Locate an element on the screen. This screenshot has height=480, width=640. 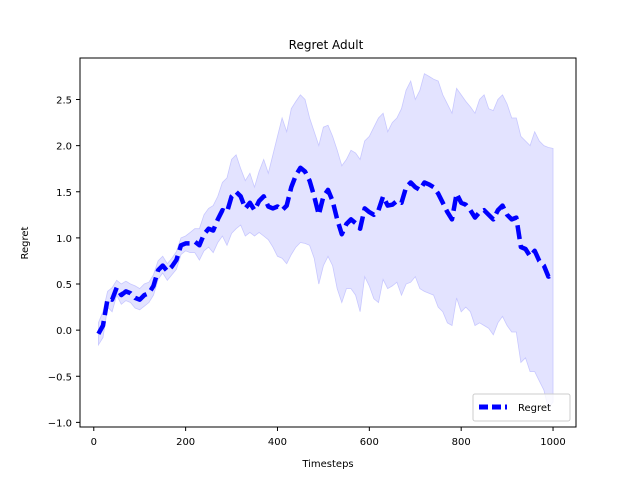
y-tick-label: 0.5 is located at coordinates (64, 285).